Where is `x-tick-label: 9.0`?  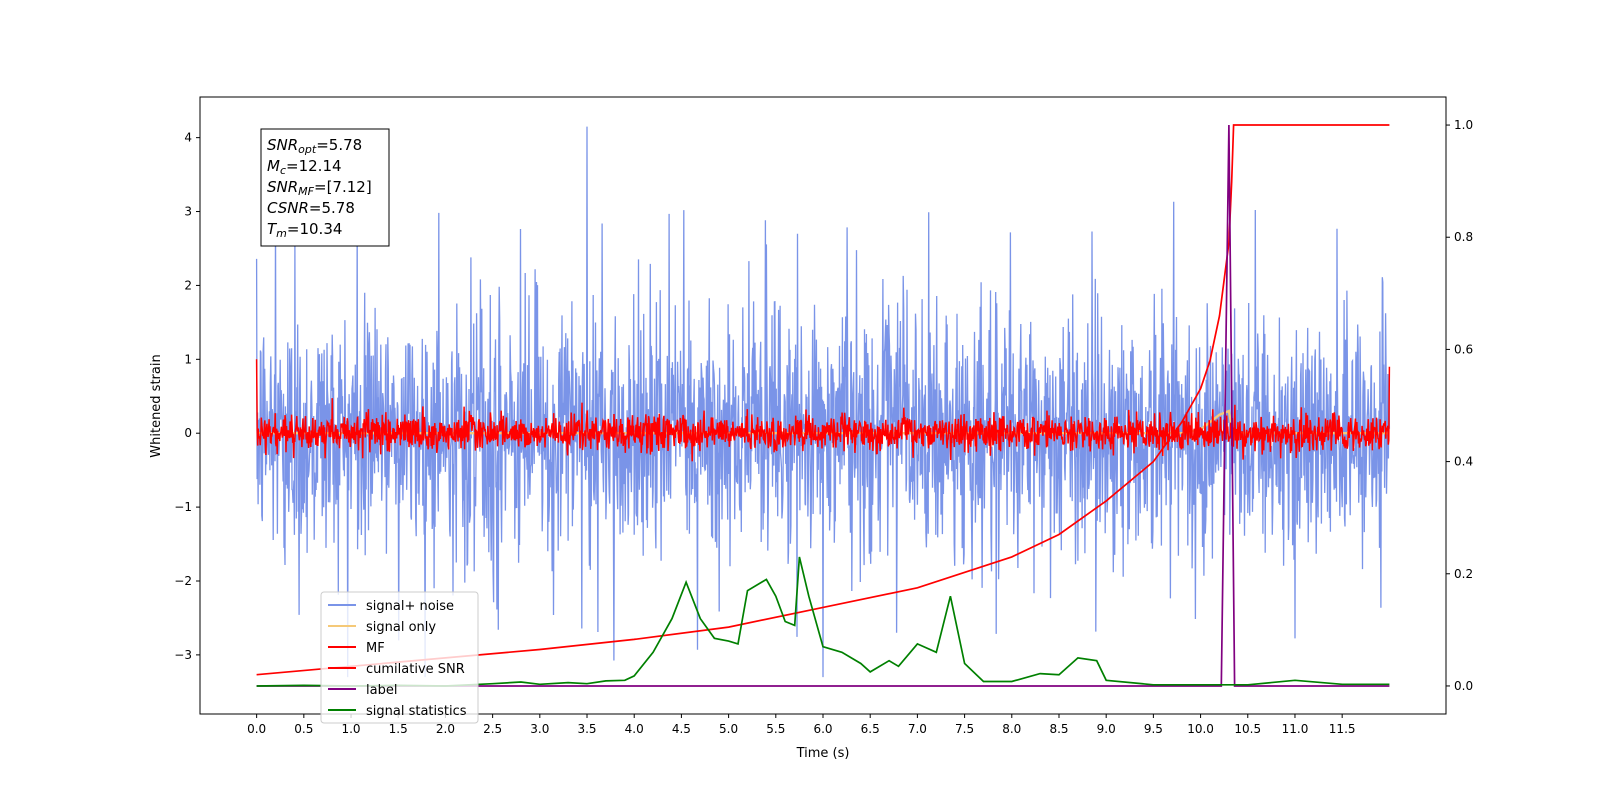
x-tick-label: 9.0 is located at coordinates (1106, 729).